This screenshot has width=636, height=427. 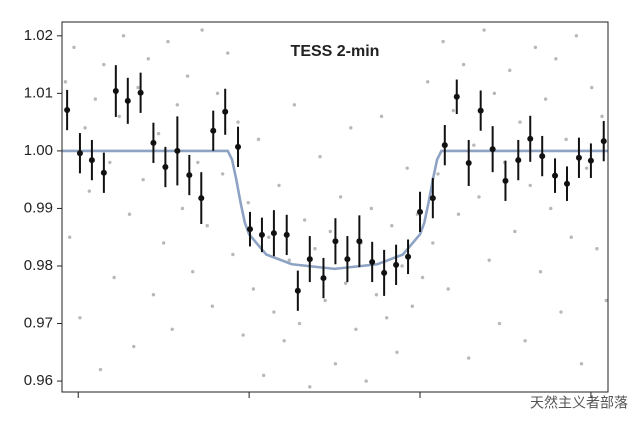 I want to click on y-tick-label: 1.02, so click(x=38, y=35).